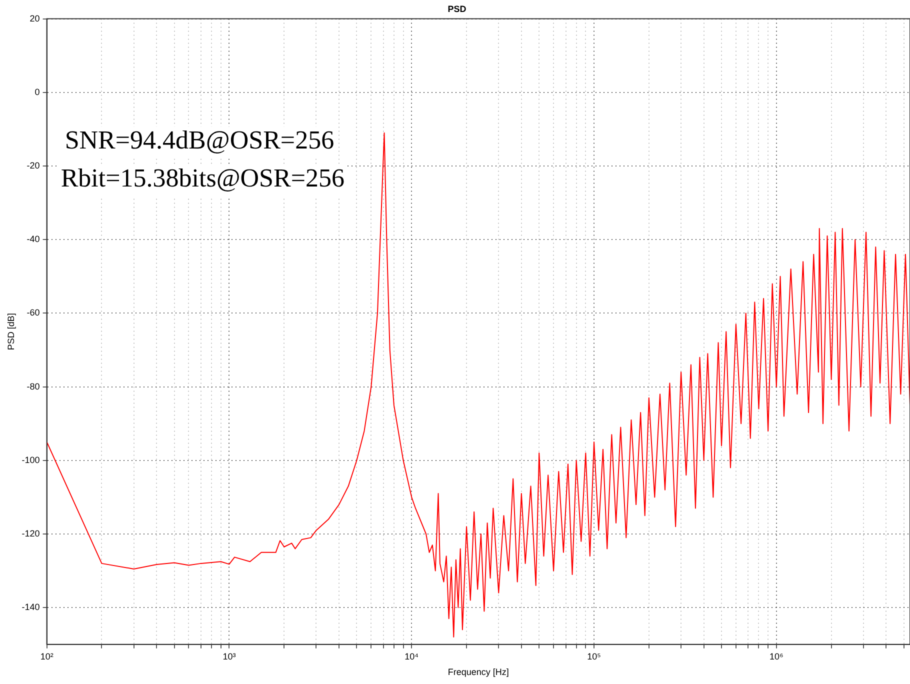 This screenshot has width=910, height=684. What do you see at coordinates (35, 18) in the screenshot?
I see `y-tick-label: 20` at bounding box center [35, 18].